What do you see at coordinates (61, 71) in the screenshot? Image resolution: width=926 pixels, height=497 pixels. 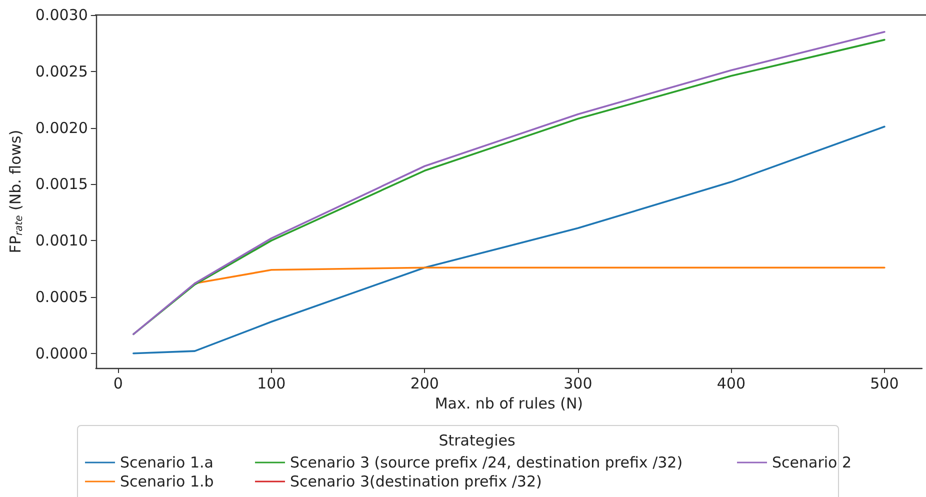 I see `y-tick-label: 0.0025` at bounding box center [61, 71].